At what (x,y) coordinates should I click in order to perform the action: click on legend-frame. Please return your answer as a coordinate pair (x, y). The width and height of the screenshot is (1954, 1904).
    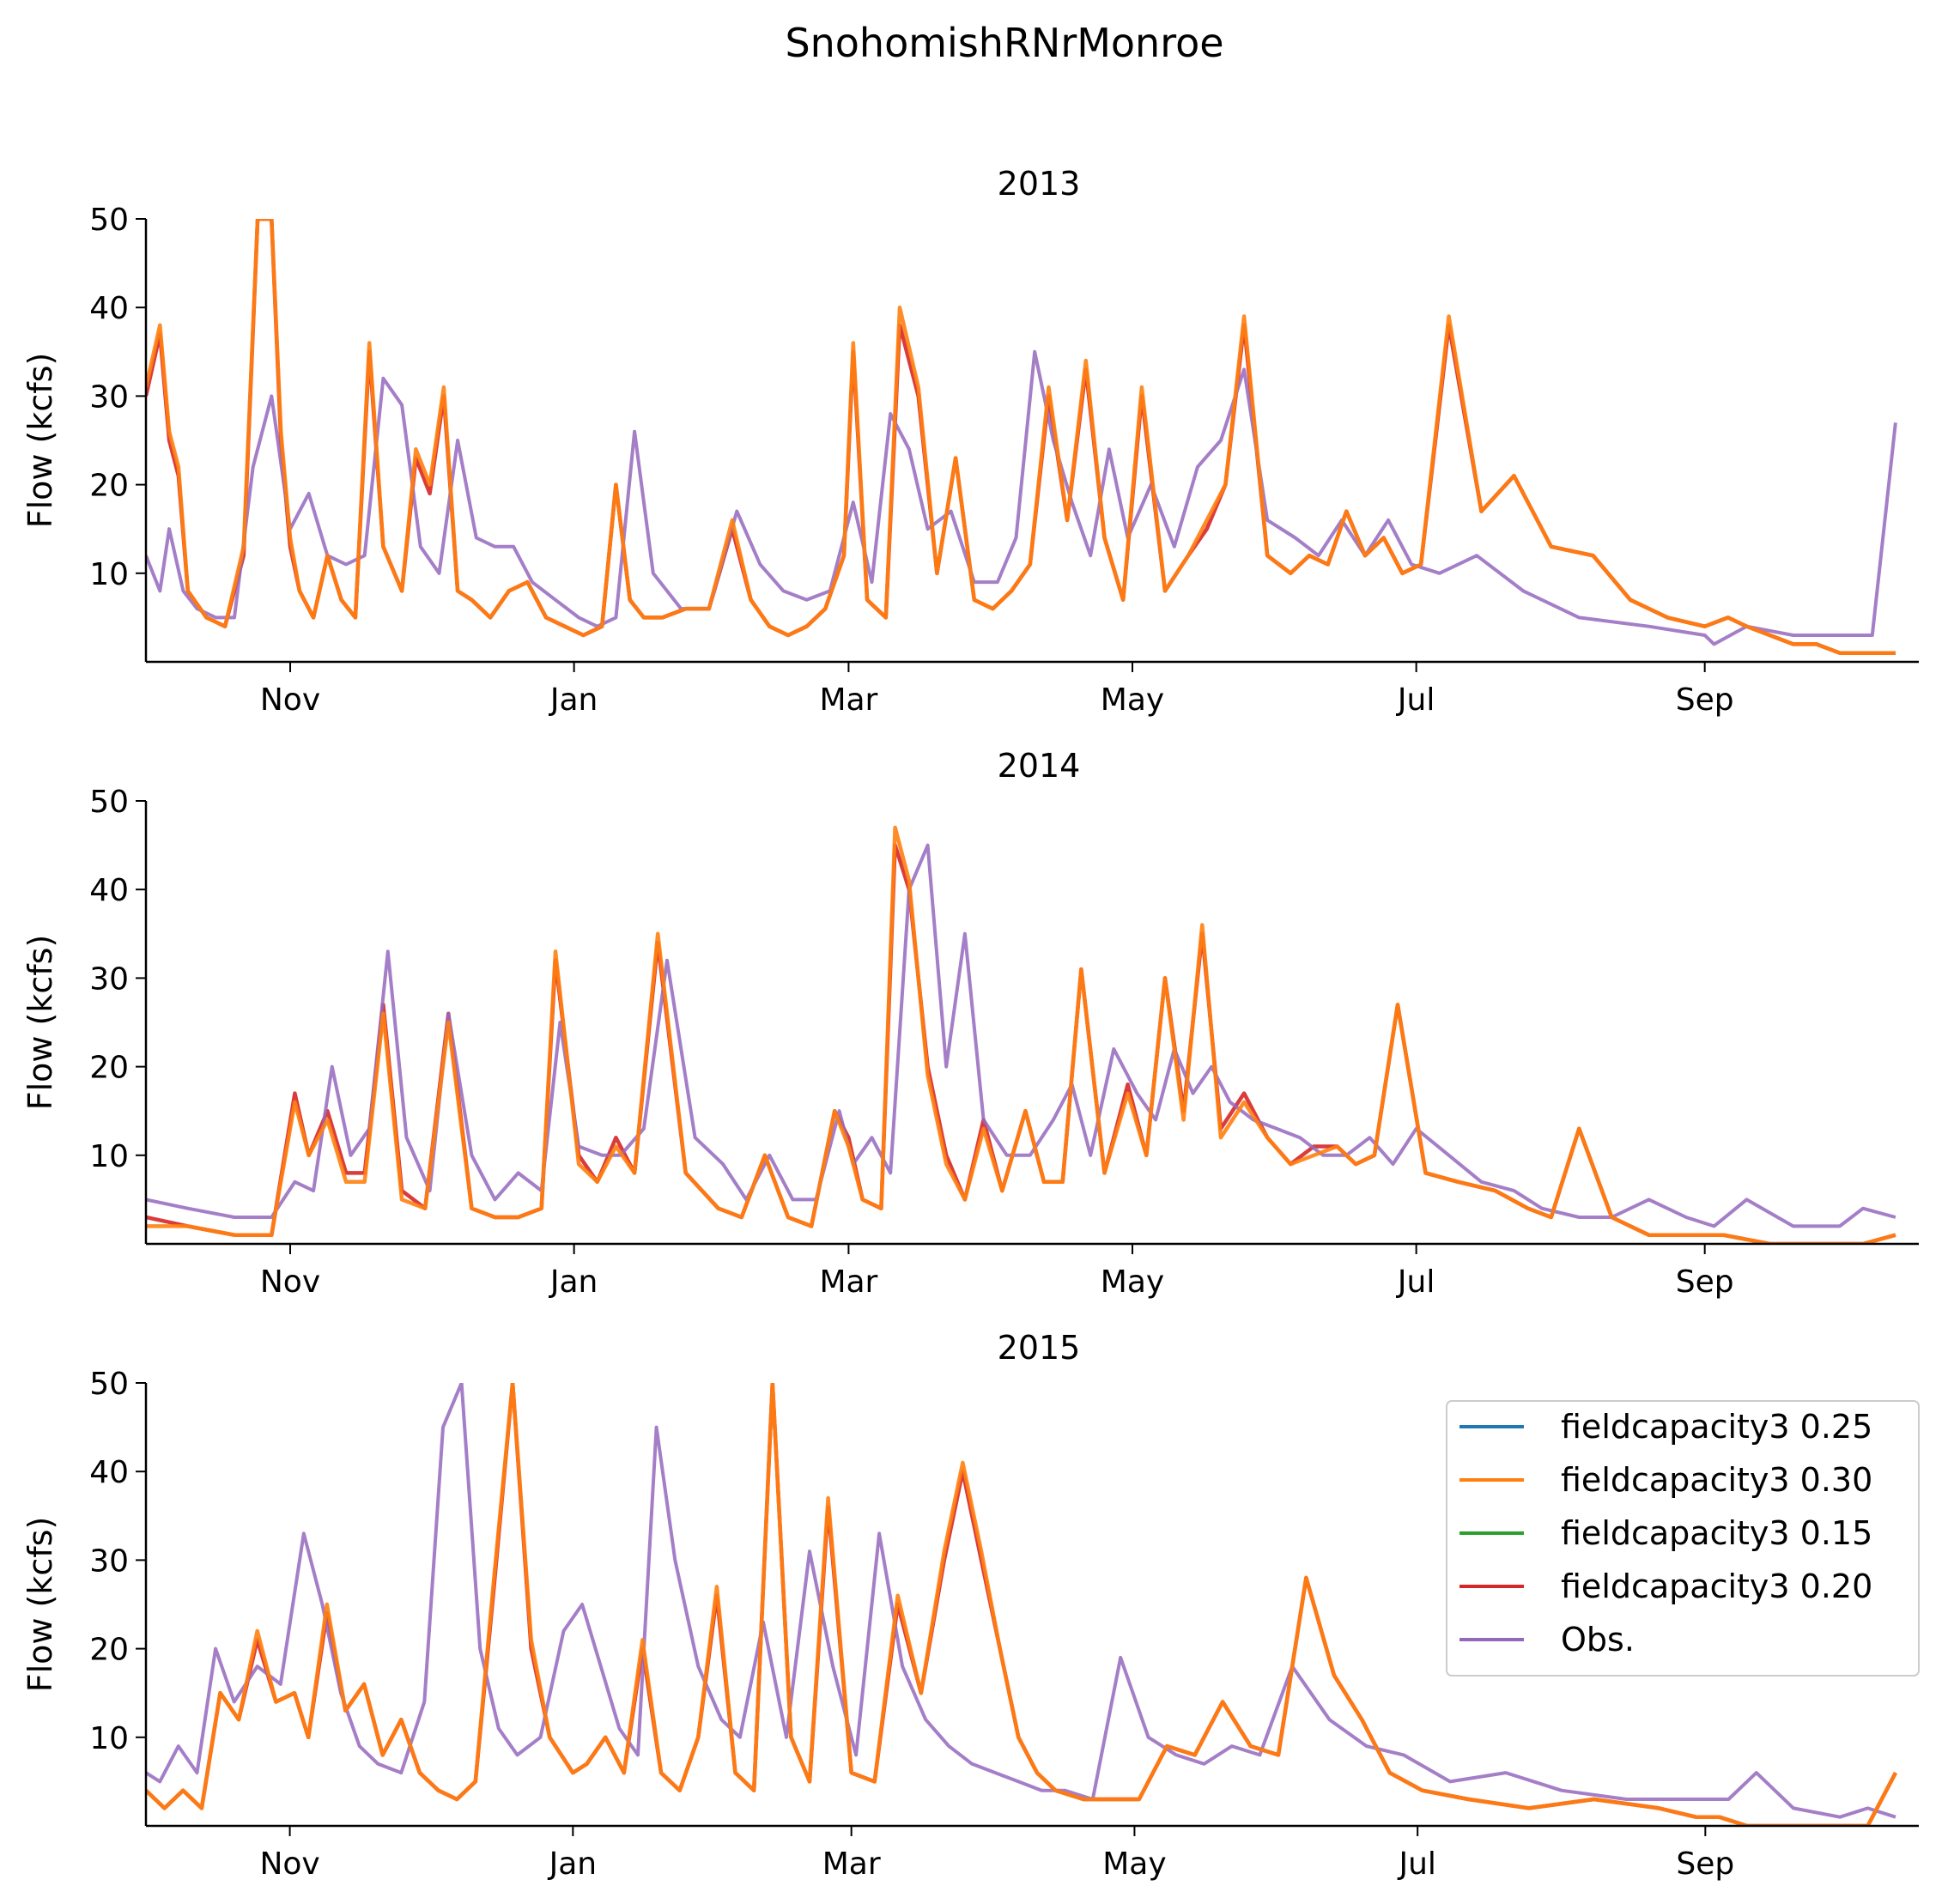
    Looking at the image, I should click on (1683, 1539).